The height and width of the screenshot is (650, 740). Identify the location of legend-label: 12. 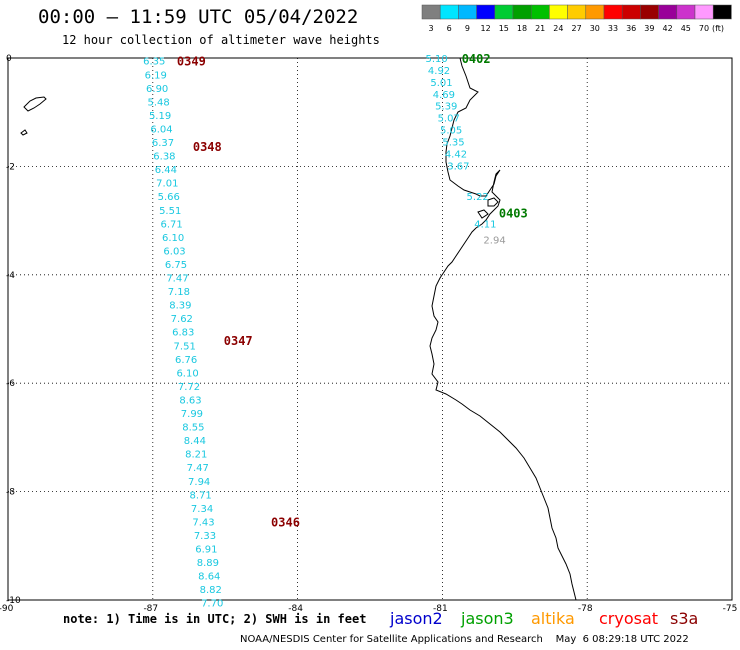
(486, 28).